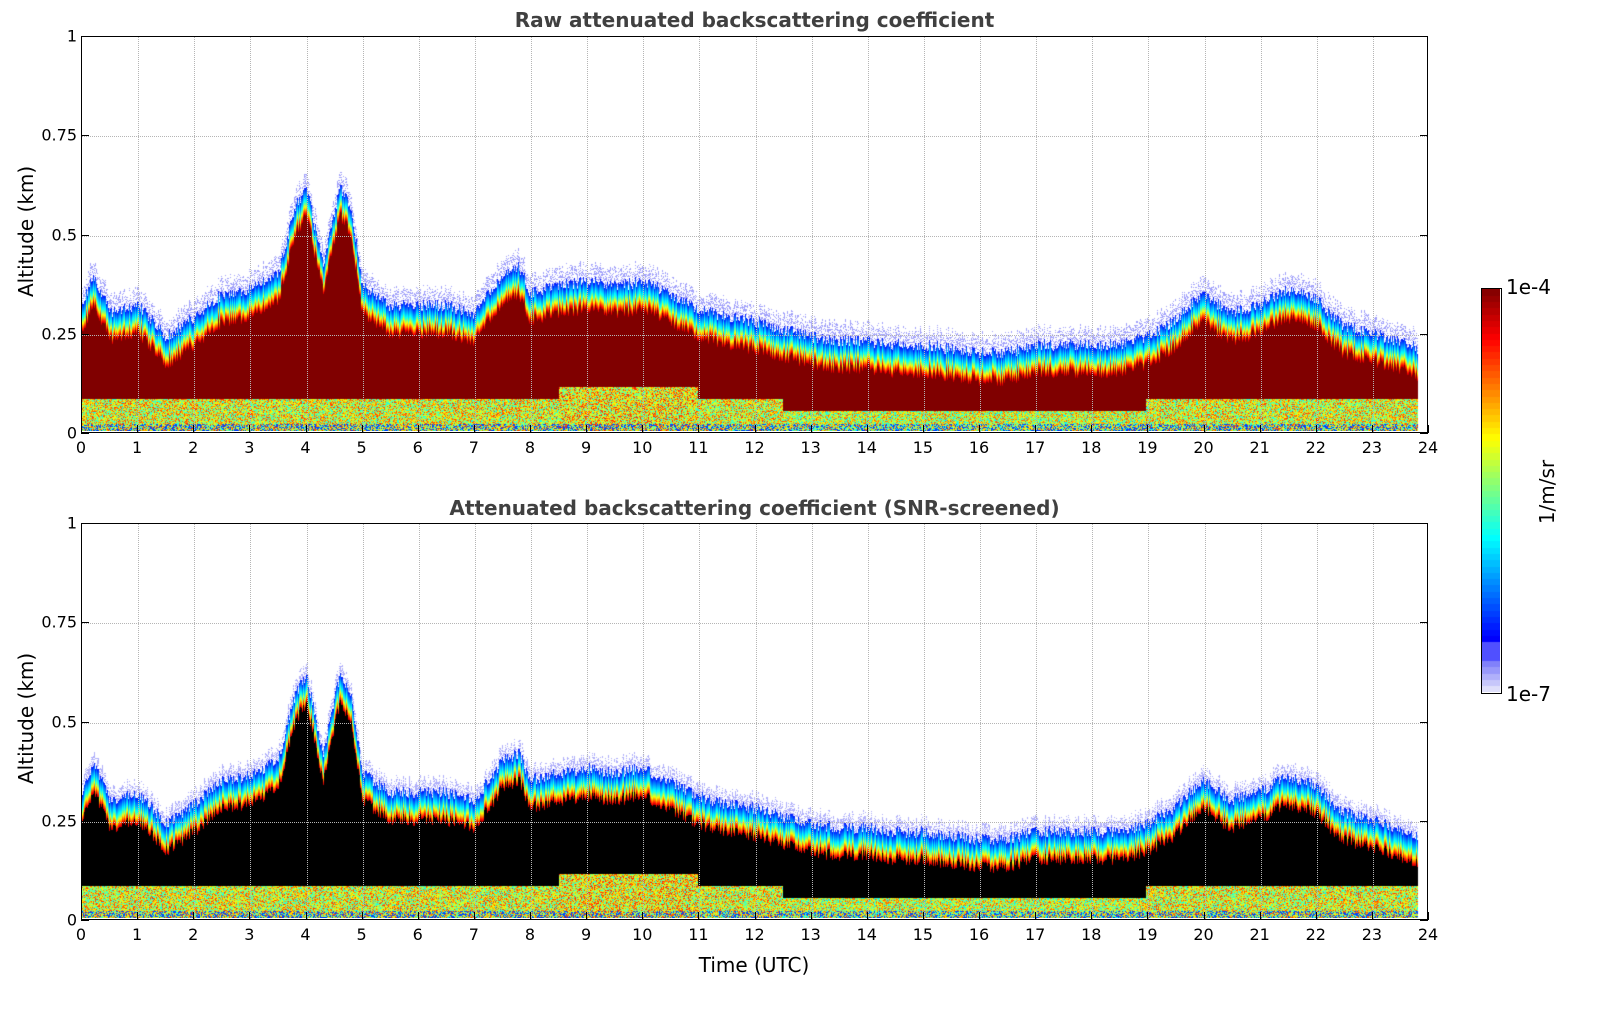 Image resolution: width=1621 pixels, height=1020 pixels. Describe the element at coordinates (193, 934) in the screenshot. I see `x-tick-label: 2` at that location.